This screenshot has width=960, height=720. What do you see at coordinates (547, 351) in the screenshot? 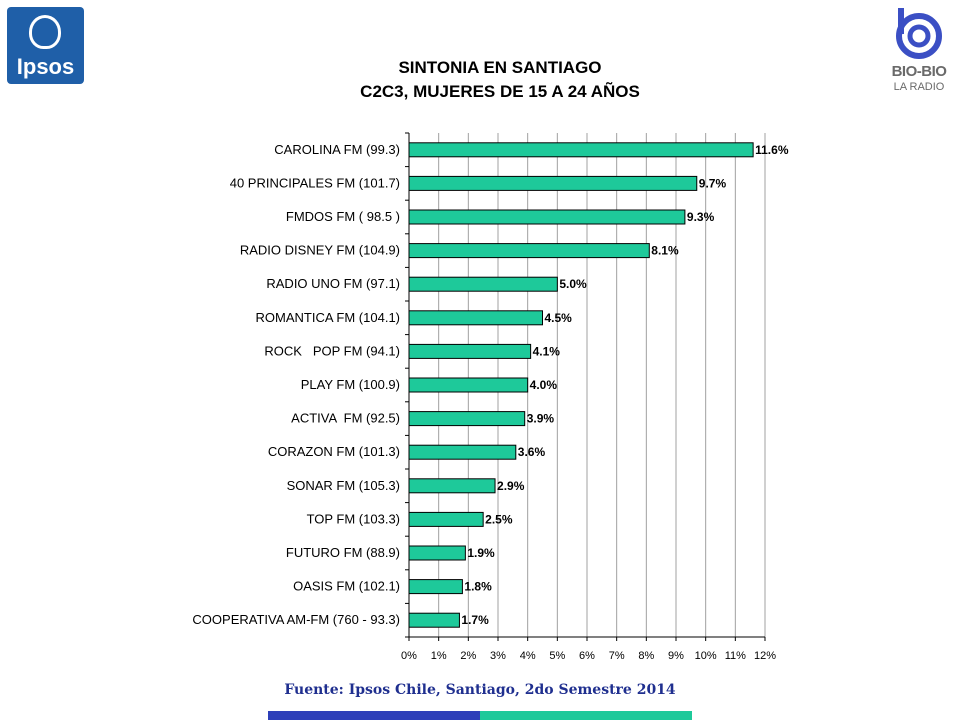
I see `data-label: 4.1%` at bounding box center [547, 351].